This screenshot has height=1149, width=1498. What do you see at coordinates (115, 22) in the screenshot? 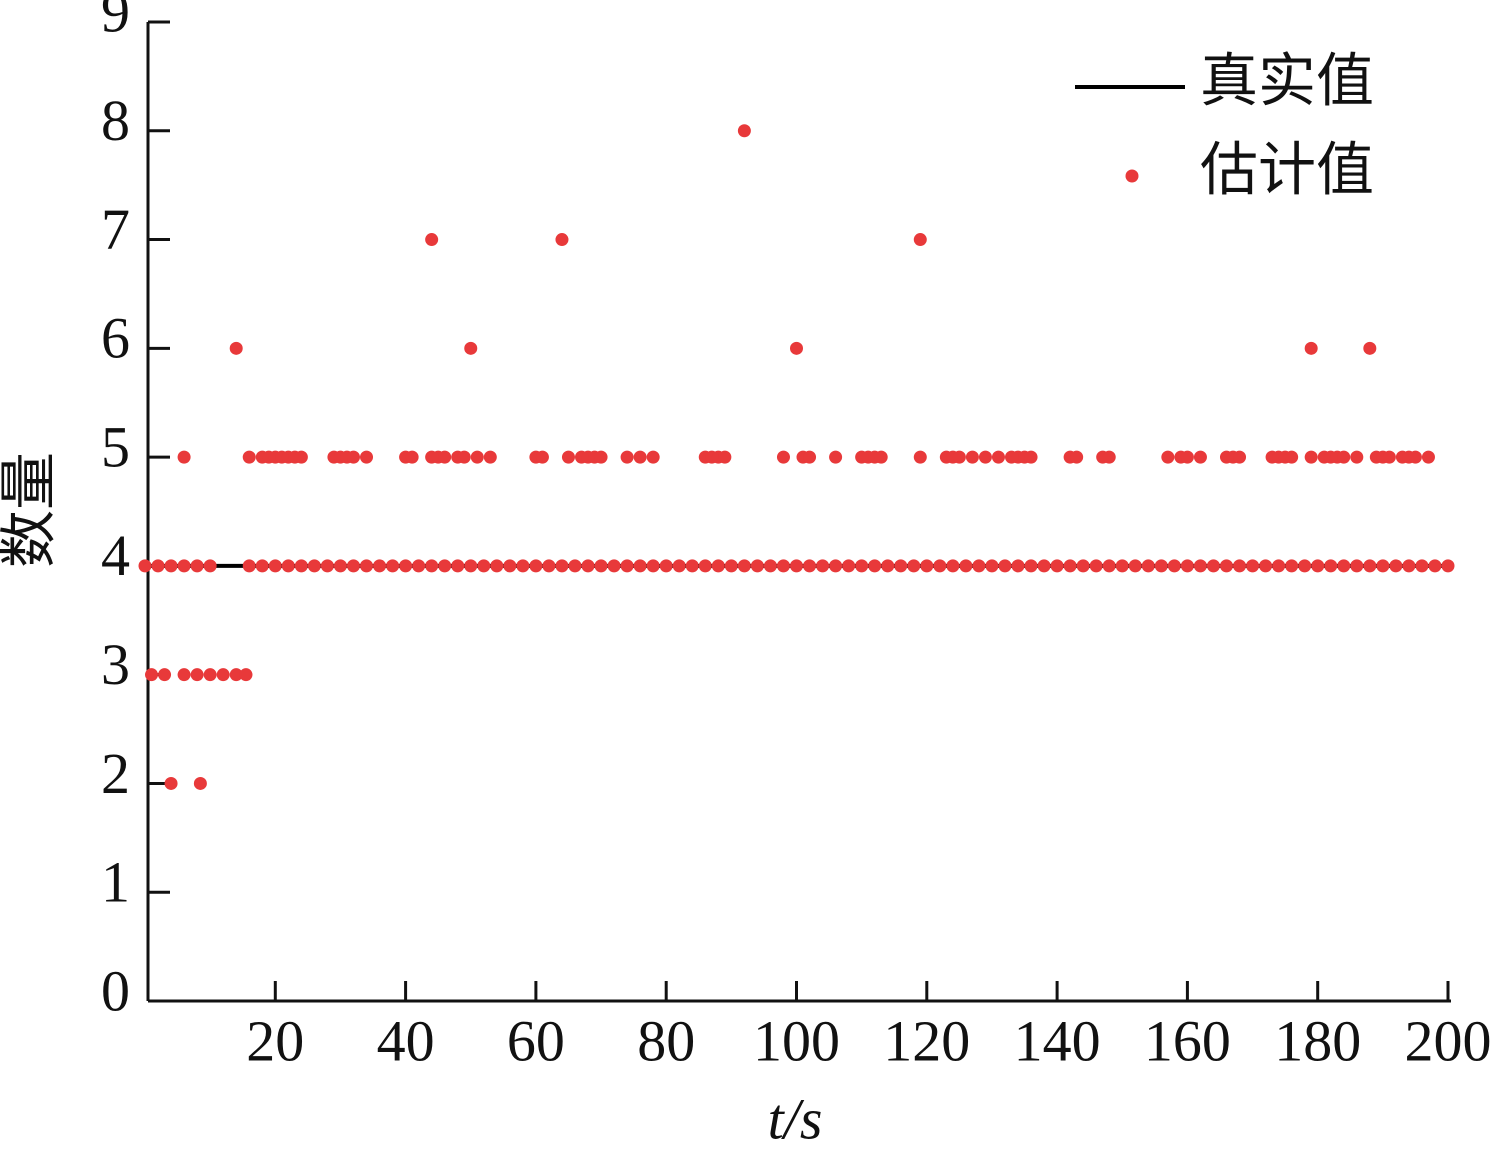
I see `y-tick-label: 9` at bounding box center [115, 22].